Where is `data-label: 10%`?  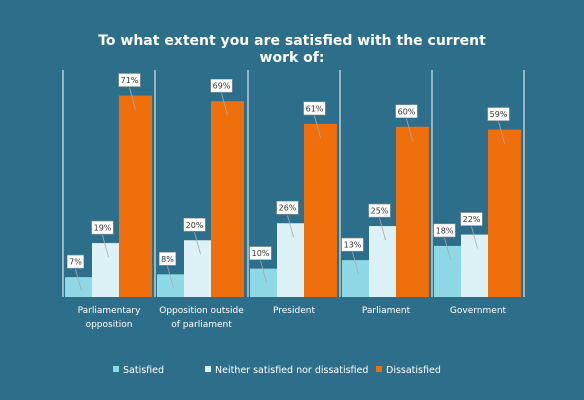
data-label: 10% is located at coordinates (261, 253).